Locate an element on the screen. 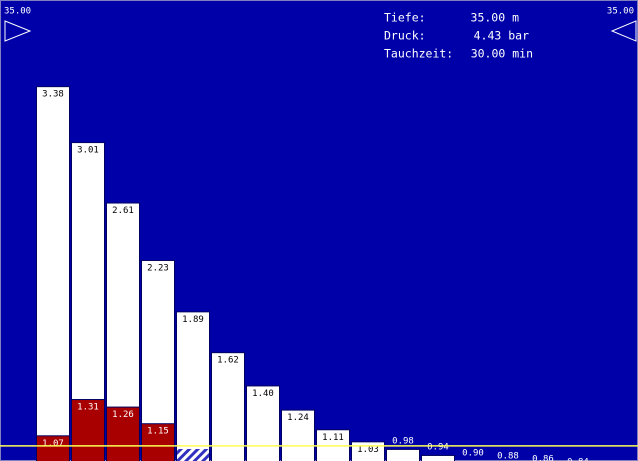  info-label: Druck: is located at coordinates (405, 36).